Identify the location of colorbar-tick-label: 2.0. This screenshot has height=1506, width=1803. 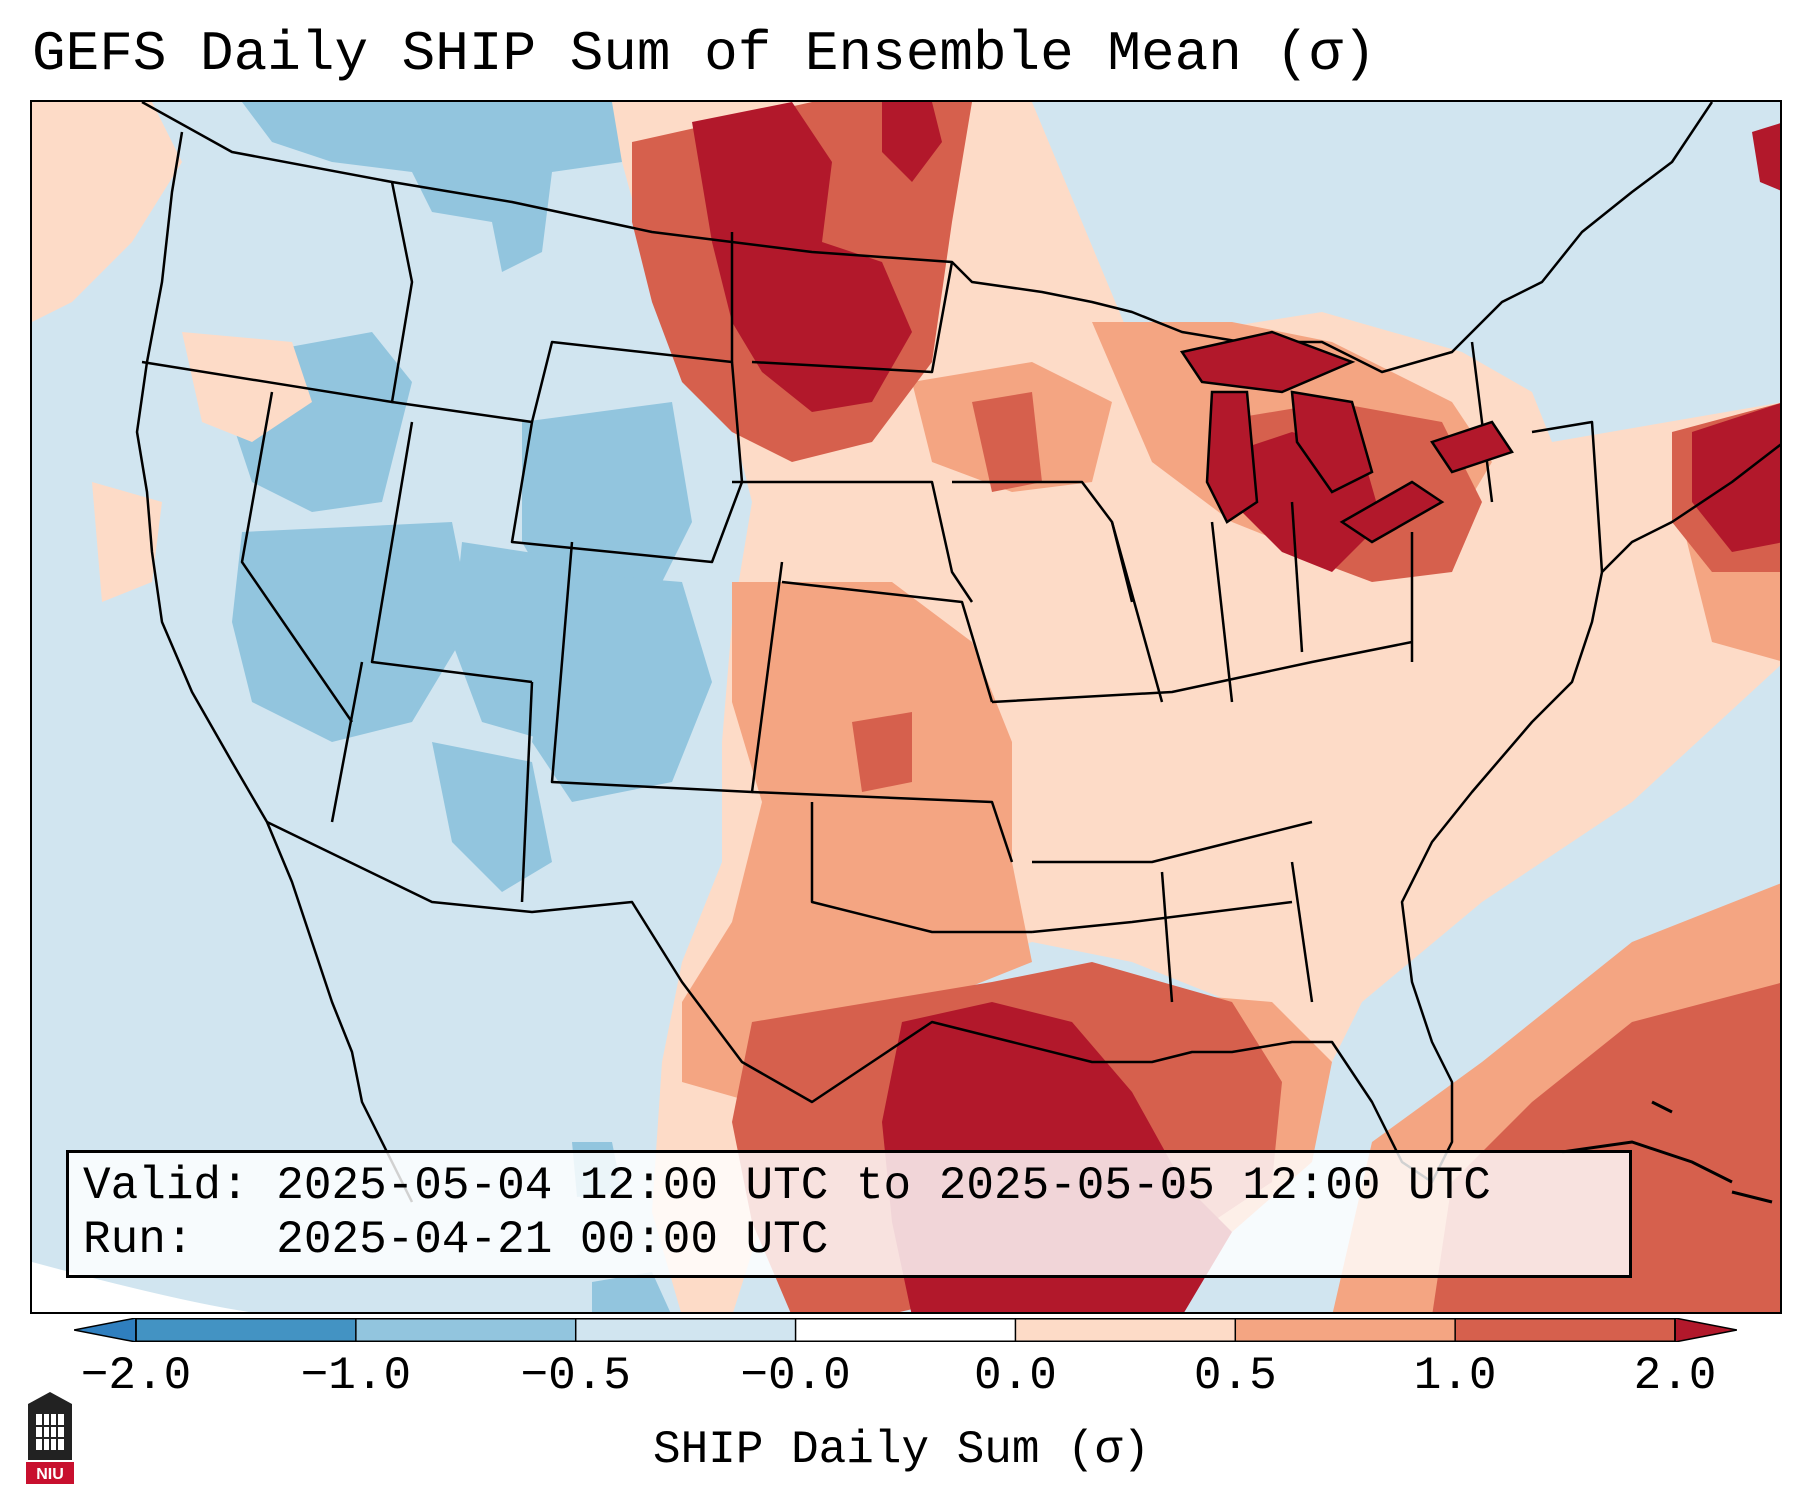
(1675, 1376).